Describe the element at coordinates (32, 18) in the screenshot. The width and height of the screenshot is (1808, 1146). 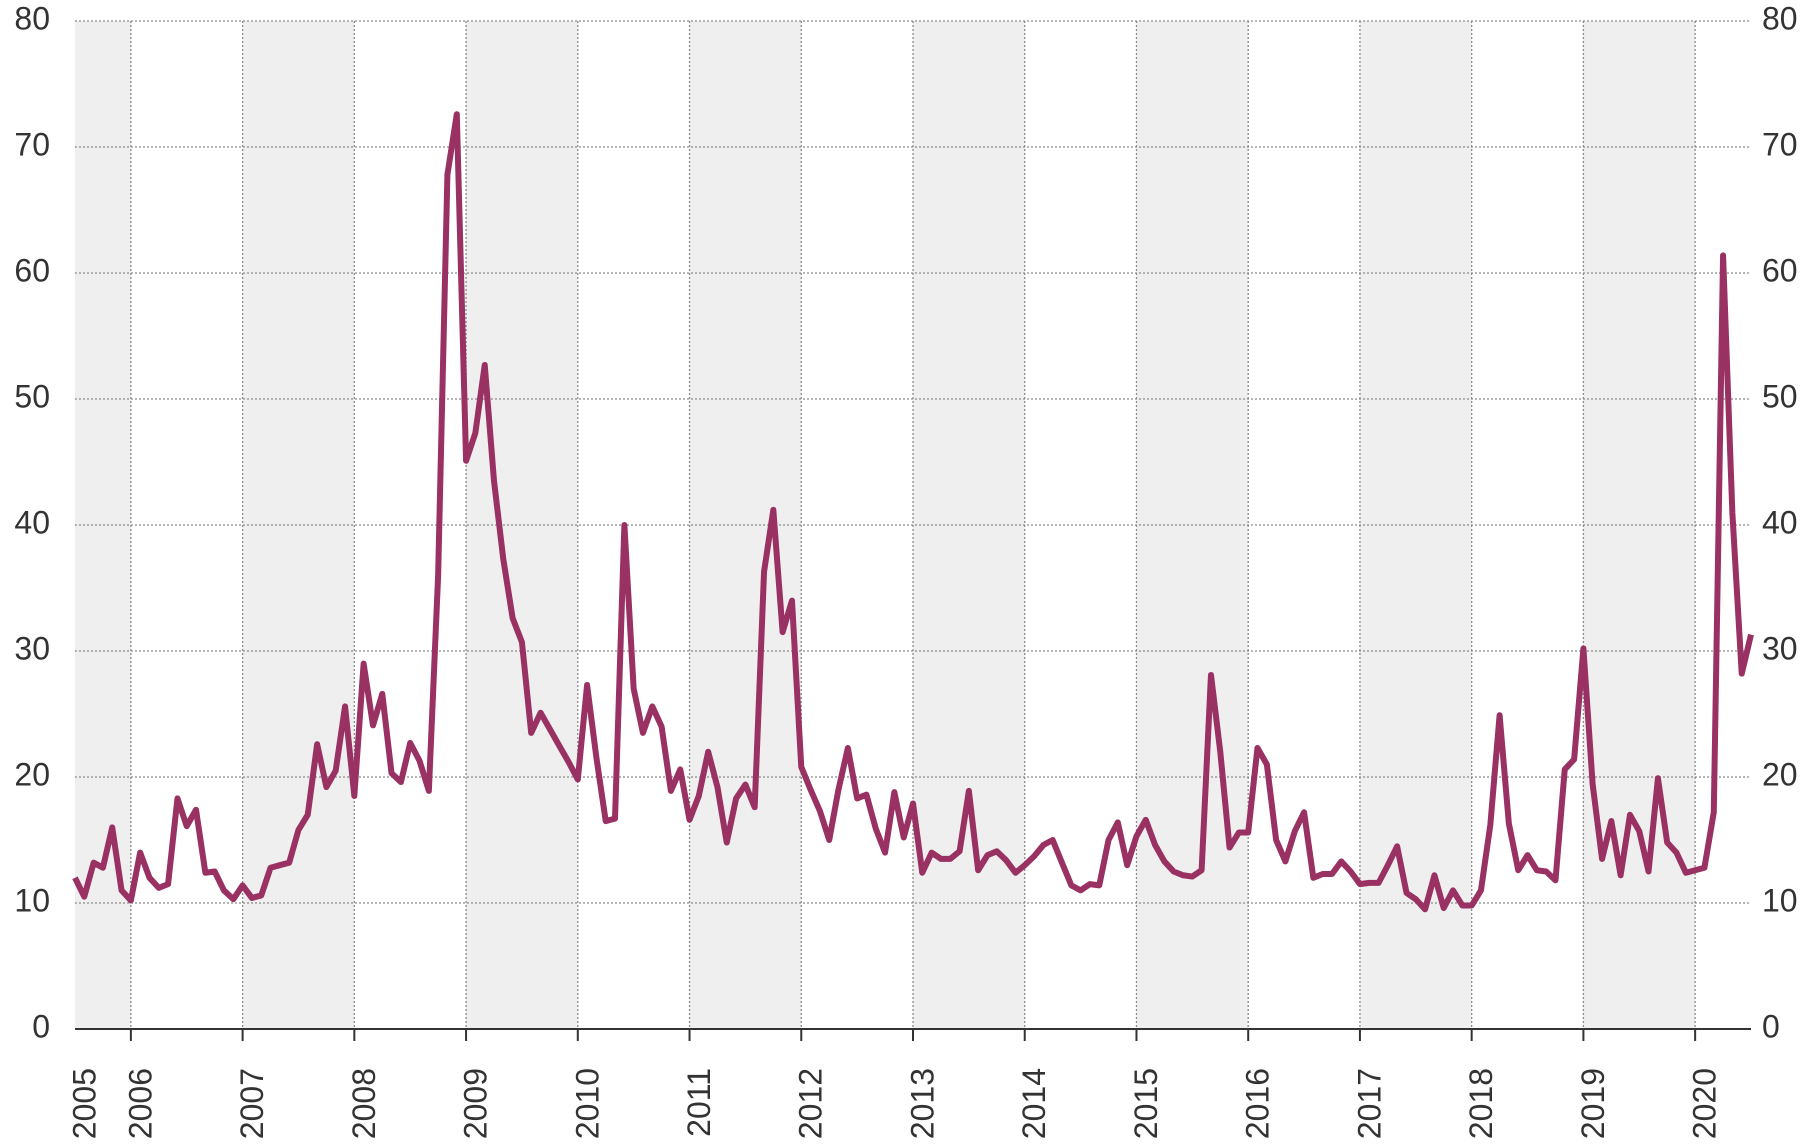
I see `y-tick-label: 80` at that location.